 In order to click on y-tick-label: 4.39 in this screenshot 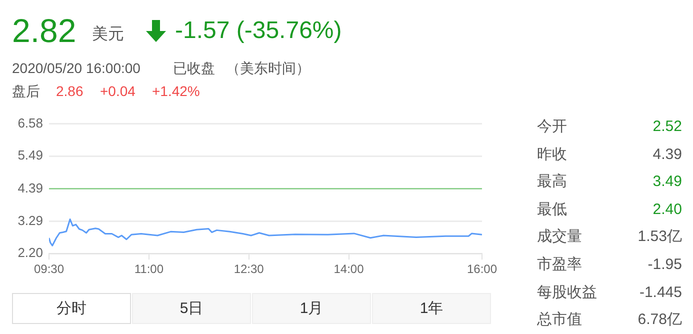, I will do `click(30, 188)`.